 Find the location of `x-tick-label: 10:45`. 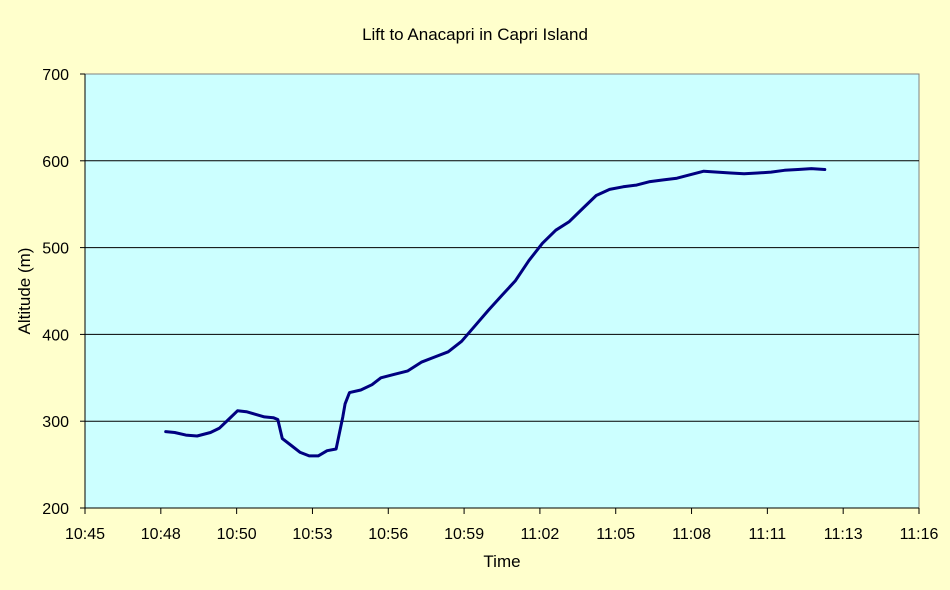

x-tick-label: 10:45 is located at coordinates (85, 534).